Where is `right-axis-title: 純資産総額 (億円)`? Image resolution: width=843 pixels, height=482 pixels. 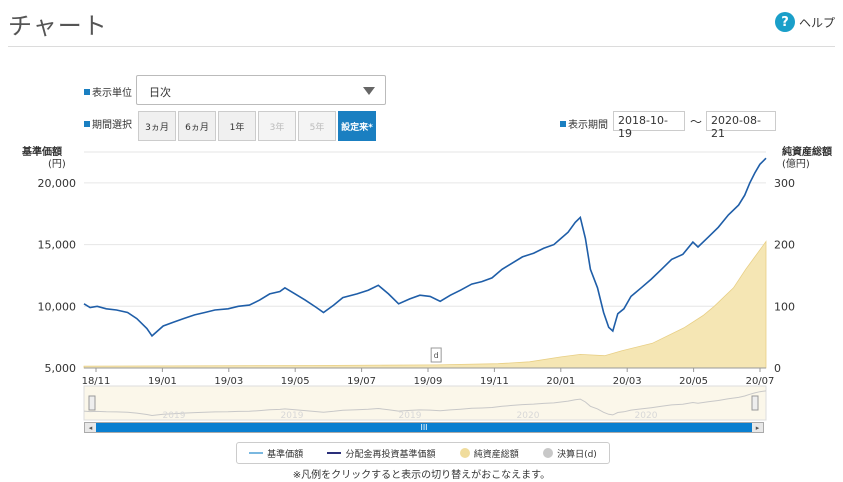 right-axis-title: 純資産総額 (億円) is located at coordinates (807, 158).